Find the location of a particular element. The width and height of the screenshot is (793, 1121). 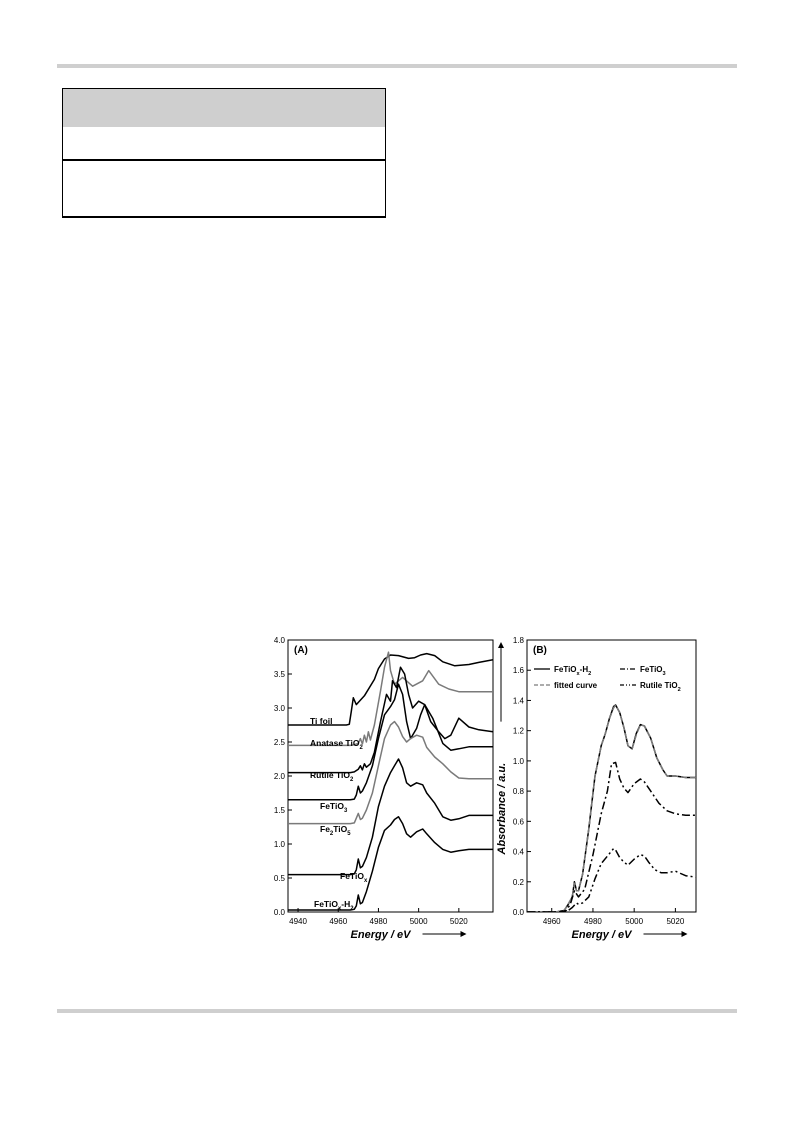

y-tick-label: 1.8 is located at coordinates (519, 640).